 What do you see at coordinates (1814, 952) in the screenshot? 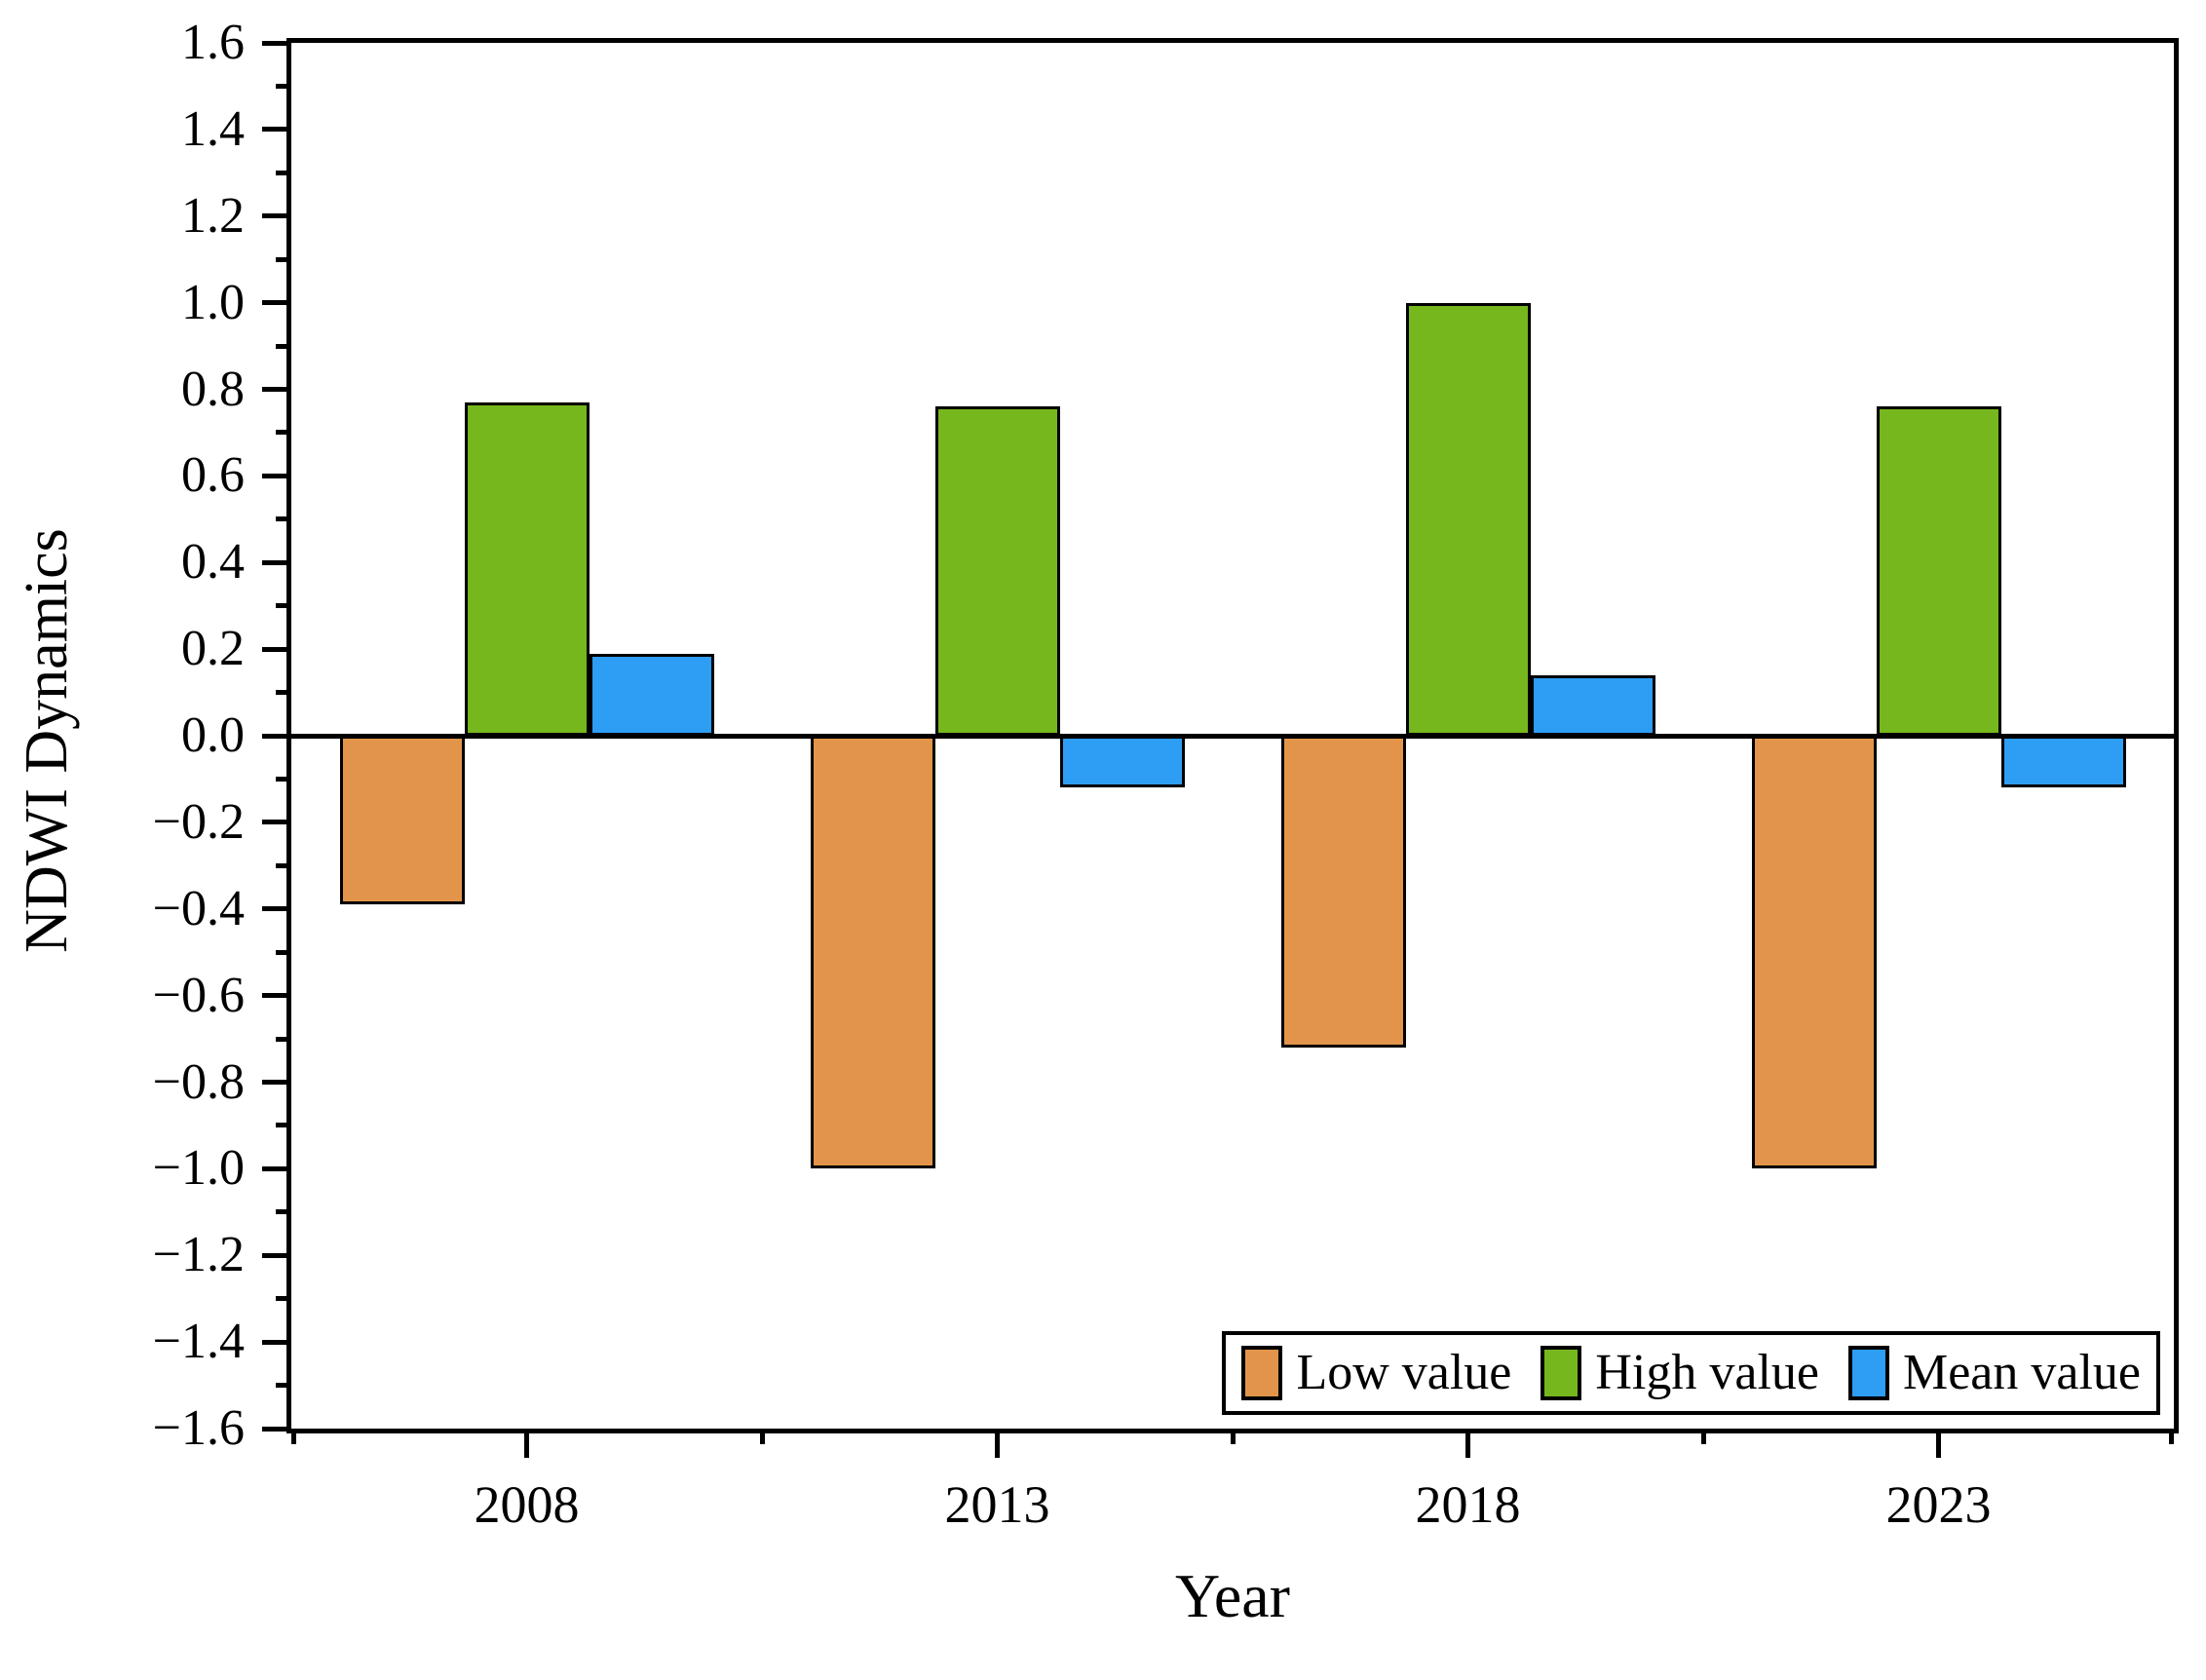
I see `bar-low-2023` at bounding box center [1814, 952].